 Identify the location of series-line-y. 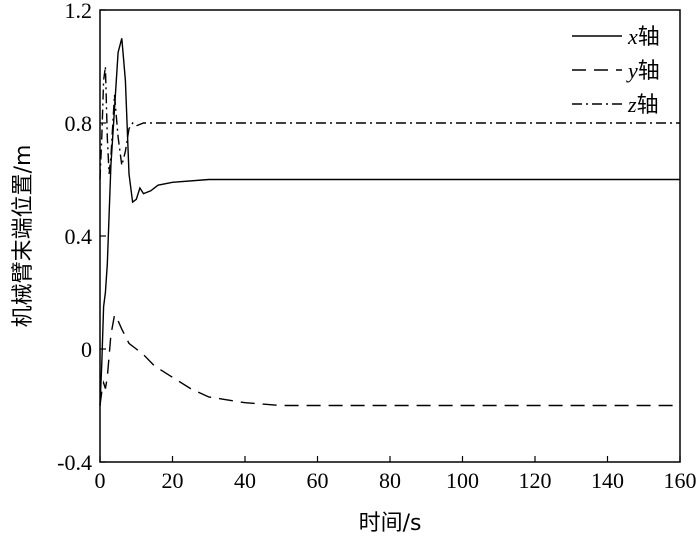
(389, 360).